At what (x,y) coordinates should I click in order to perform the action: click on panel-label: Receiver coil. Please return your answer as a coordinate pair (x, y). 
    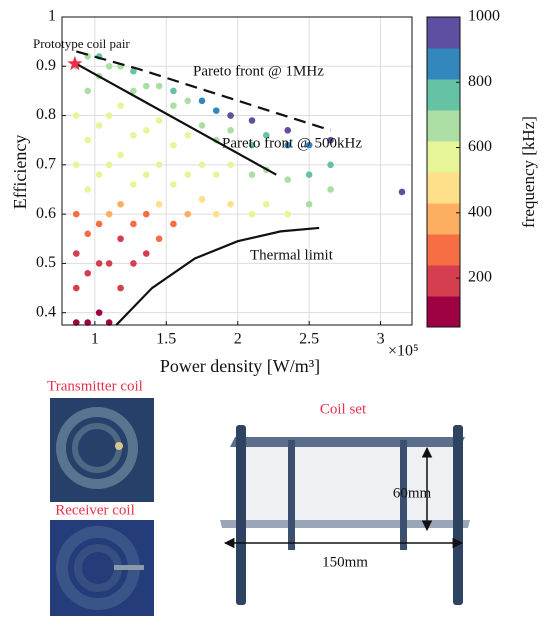
    Looking at the image, I should click on (95, 510).